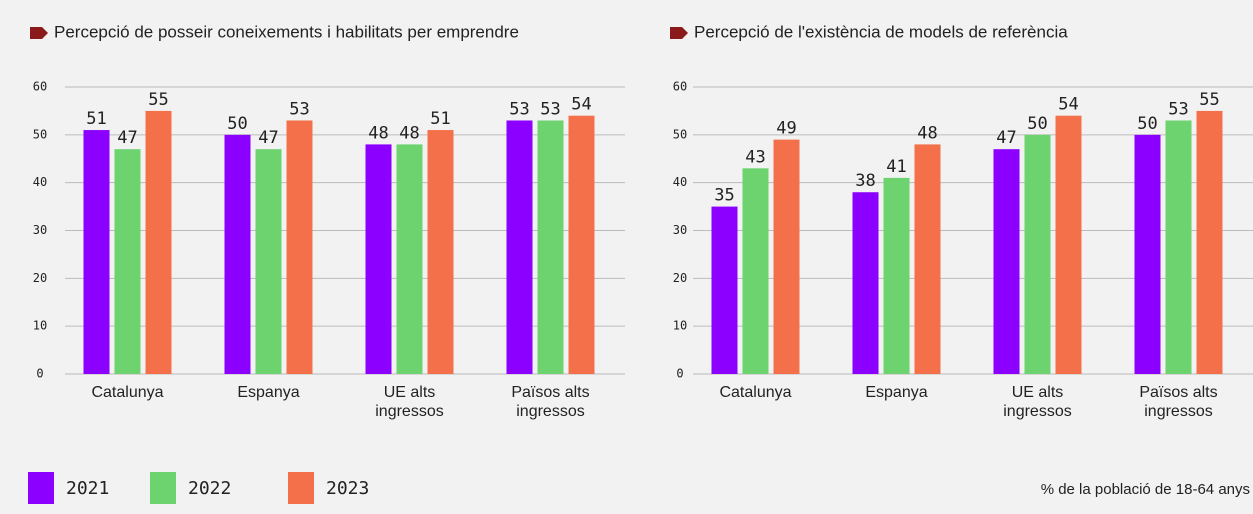  What do you see at coordinates (724, 196) in the screenshot?
I see `value-label: 35` at bounding box center [724, 196].